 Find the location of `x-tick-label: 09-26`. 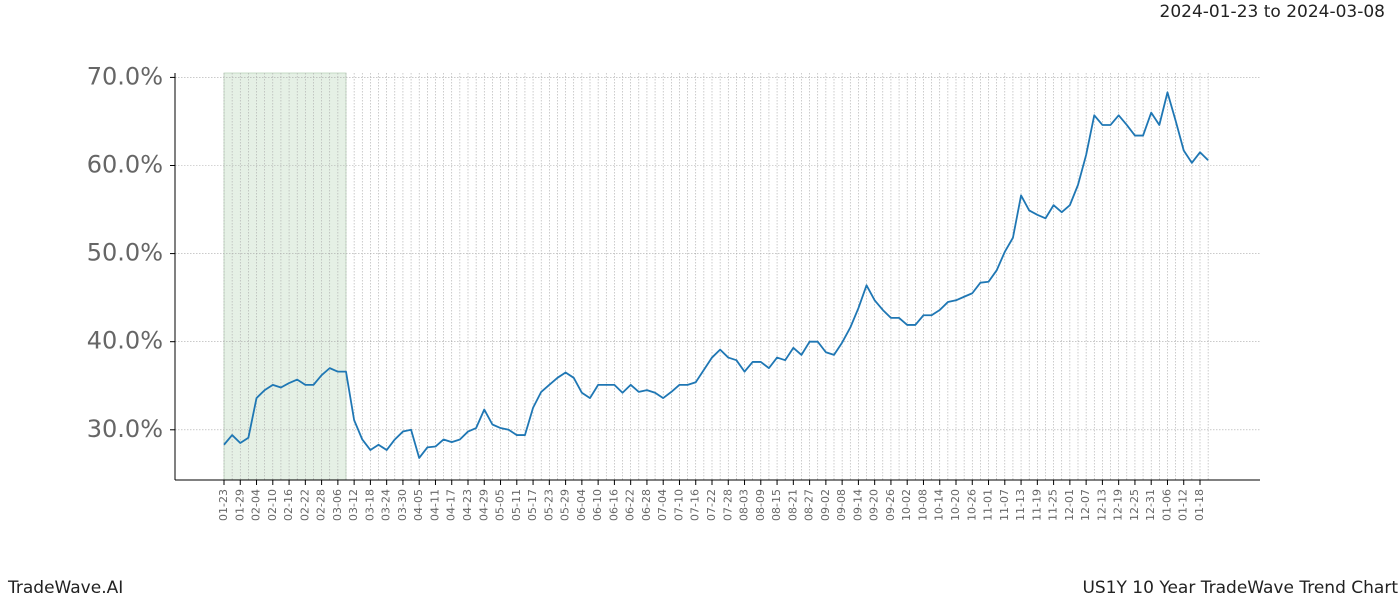

x-tick-label: 09-26 is located at coordinates (890, 505).